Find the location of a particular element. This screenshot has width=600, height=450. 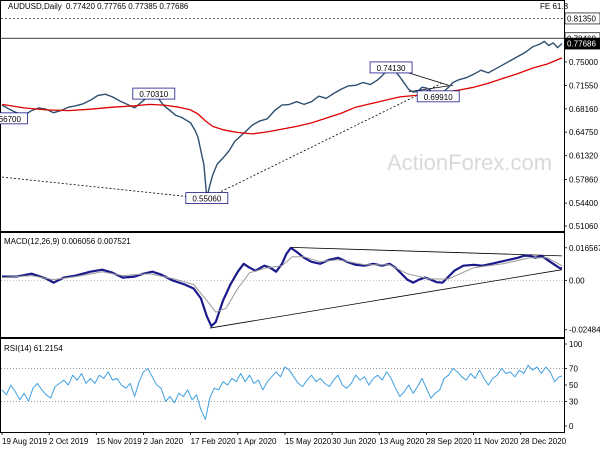

annotation-label: 0.55060 is located at coordinates (206, 199).